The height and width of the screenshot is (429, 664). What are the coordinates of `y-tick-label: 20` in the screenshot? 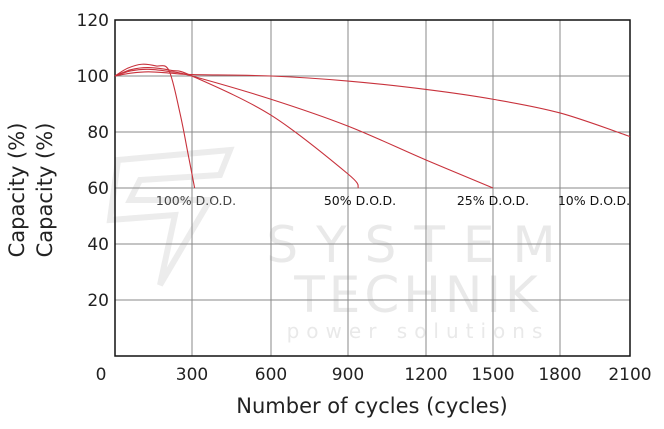 It's located at (98, 301).